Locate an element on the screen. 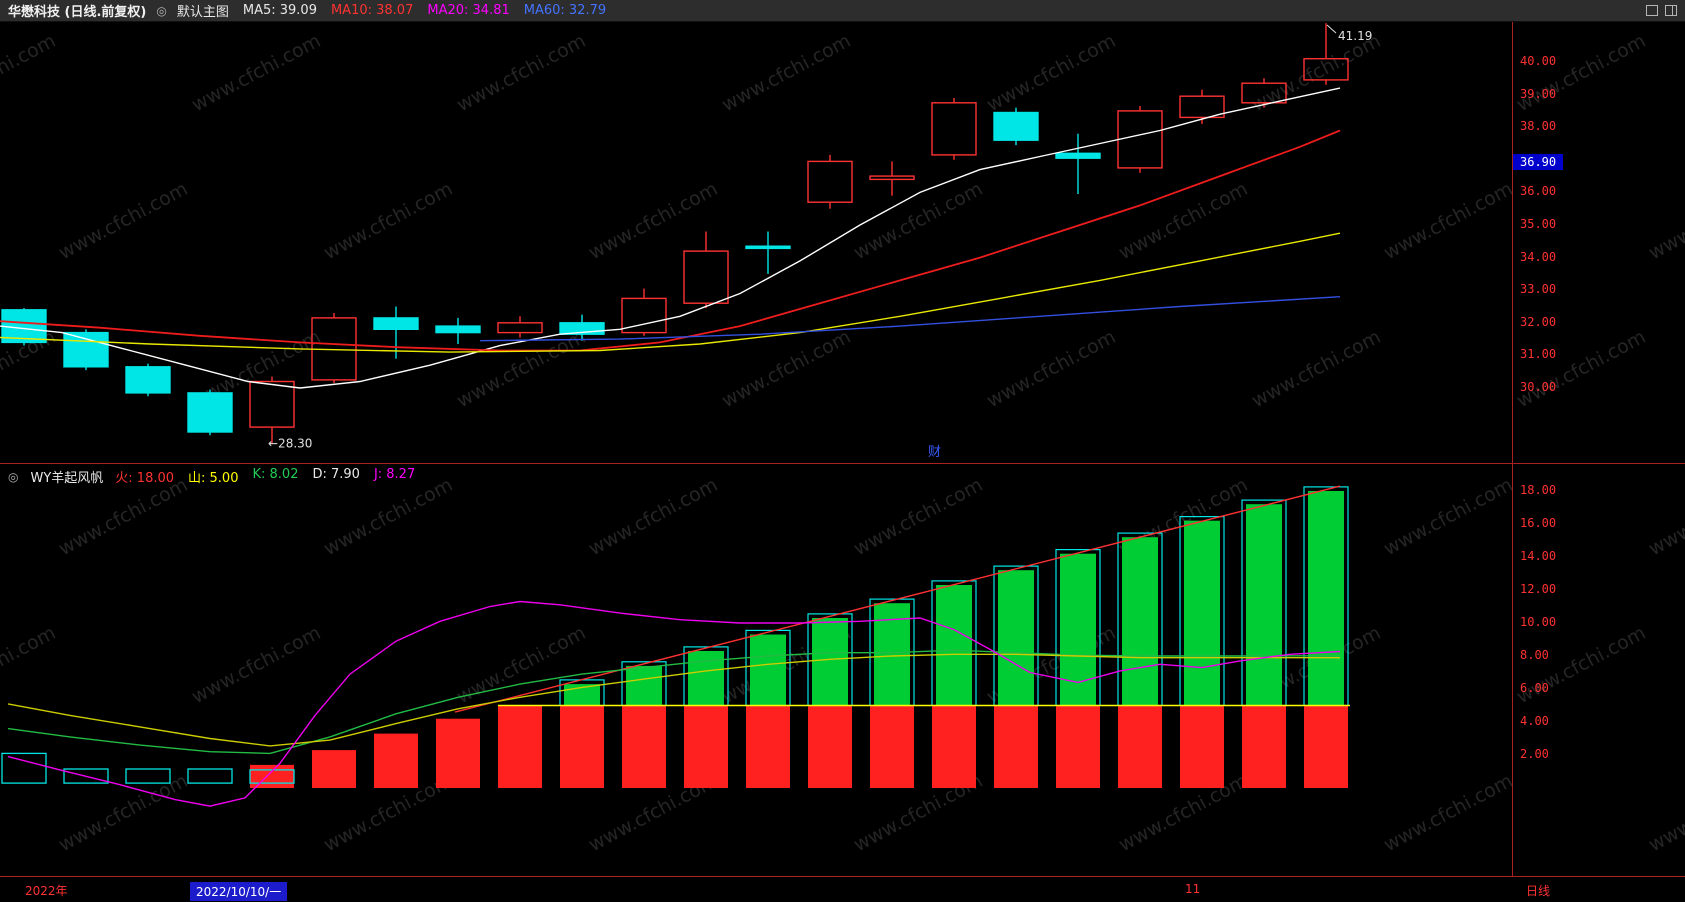 The image size is (1685, 902). split-view-icon is located at coordinates (1671, 10).